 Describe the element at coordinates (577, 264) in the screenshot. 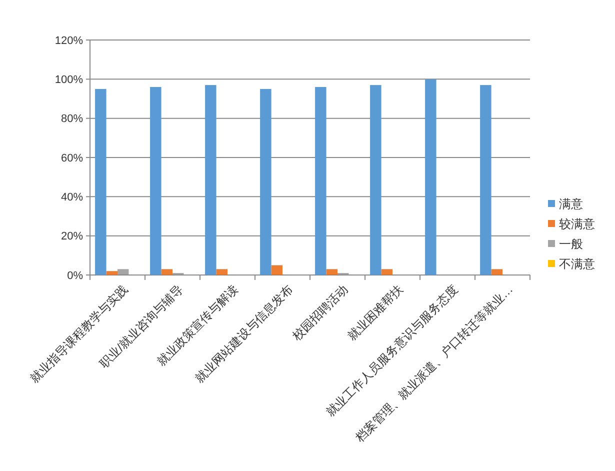

I see `legend-label: 不满意` at that location.